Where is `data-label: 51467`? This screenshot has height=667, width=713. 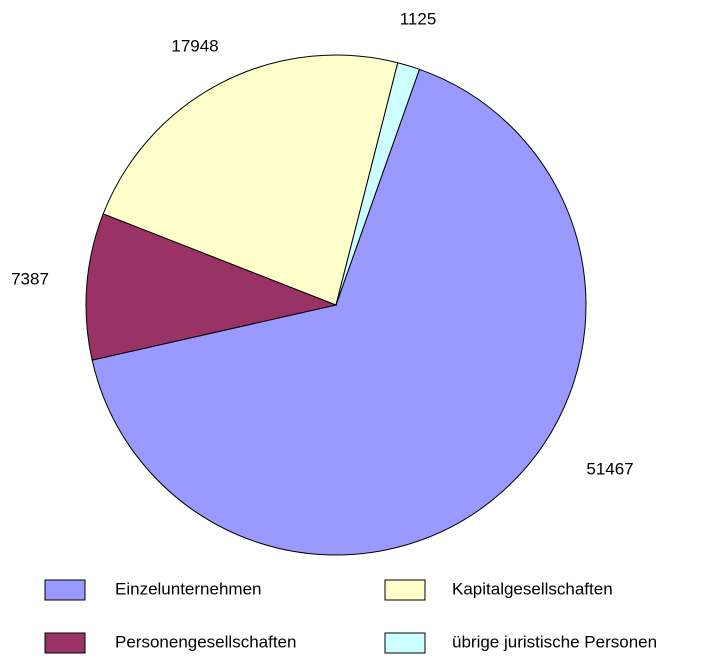 data-label: 51467 is located at coordinates (609, 468).